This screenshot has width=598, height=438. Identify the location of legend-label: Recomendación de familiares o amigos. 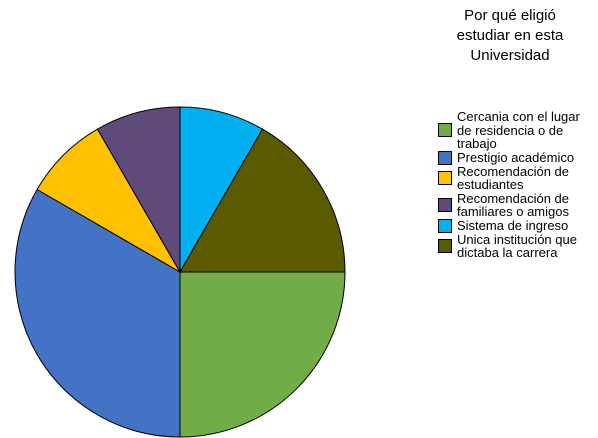
(513, 204).